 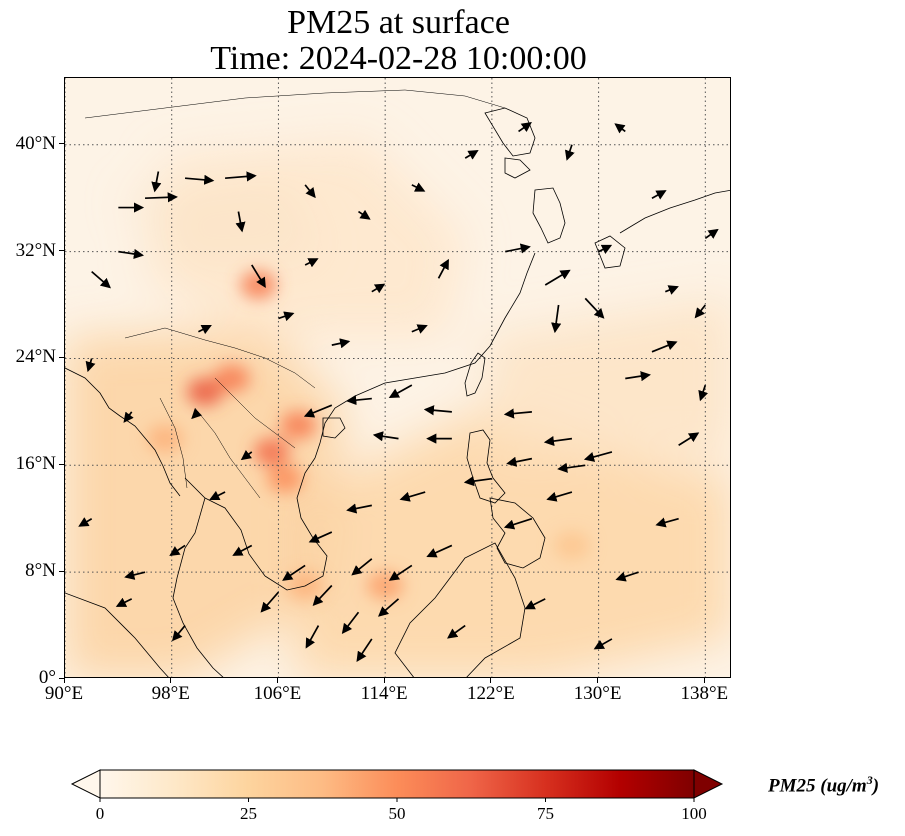 What do you see at coordinates (100, 813) in the screenshot?
I see `colorbar-tick-label: 0` at bounding box center [100, 813].